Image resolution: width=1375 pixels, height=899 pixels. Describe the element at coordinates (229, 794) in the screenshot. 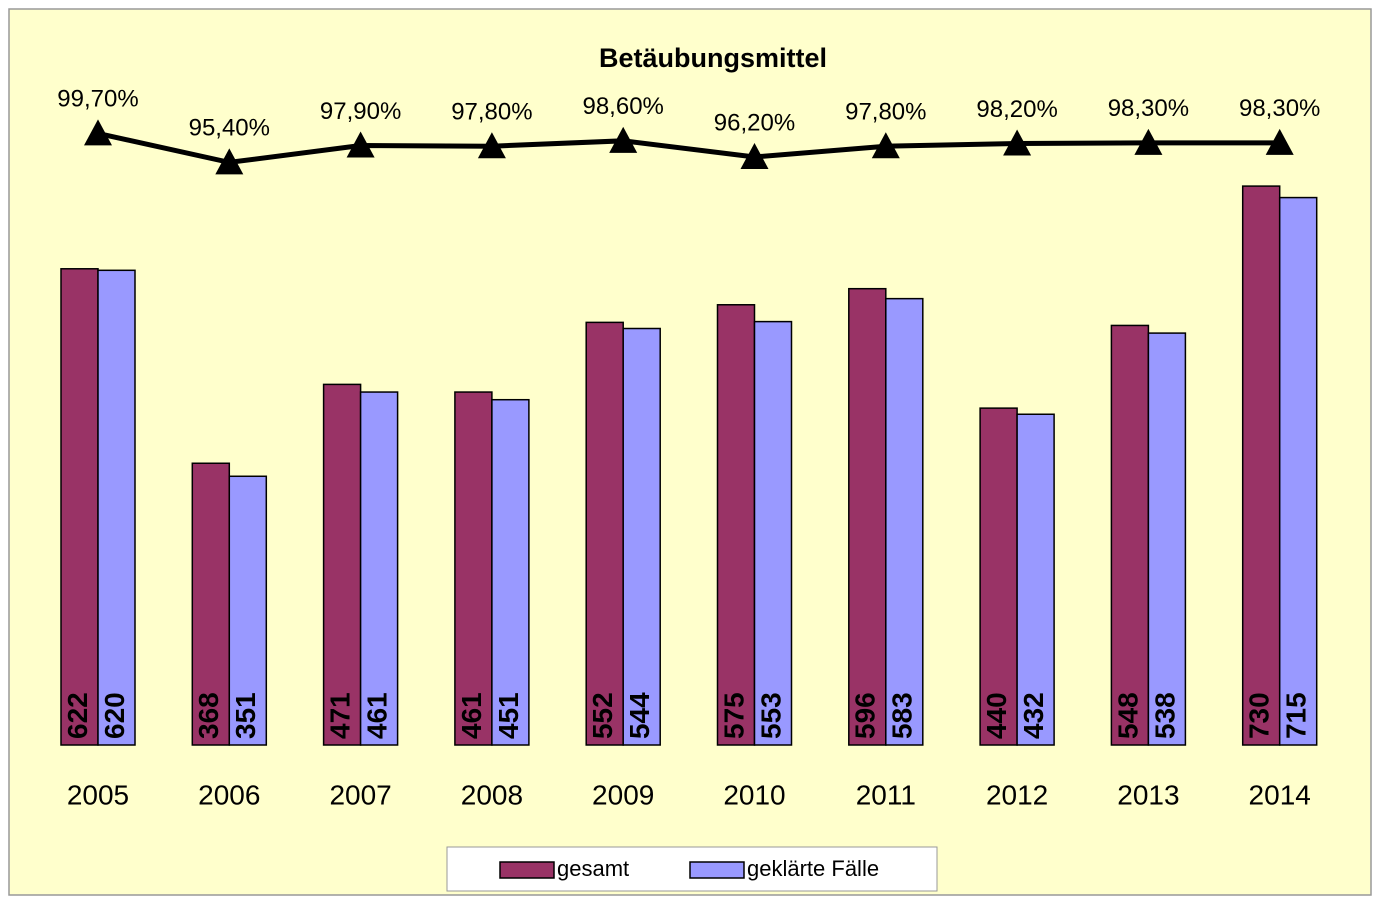

I see `x-tick-label: 2006` at that location.